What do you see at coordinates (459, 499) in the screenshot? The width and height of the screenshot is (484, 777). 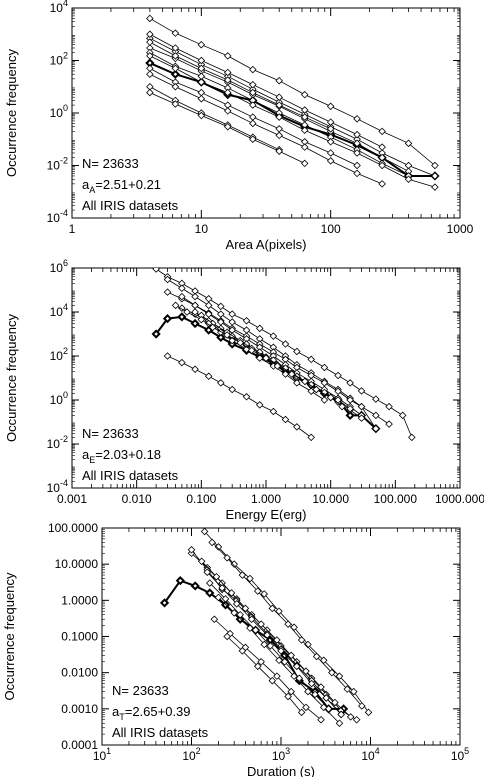 I see `x-tick-label: 1000.000` at bounding box center [459, 499].